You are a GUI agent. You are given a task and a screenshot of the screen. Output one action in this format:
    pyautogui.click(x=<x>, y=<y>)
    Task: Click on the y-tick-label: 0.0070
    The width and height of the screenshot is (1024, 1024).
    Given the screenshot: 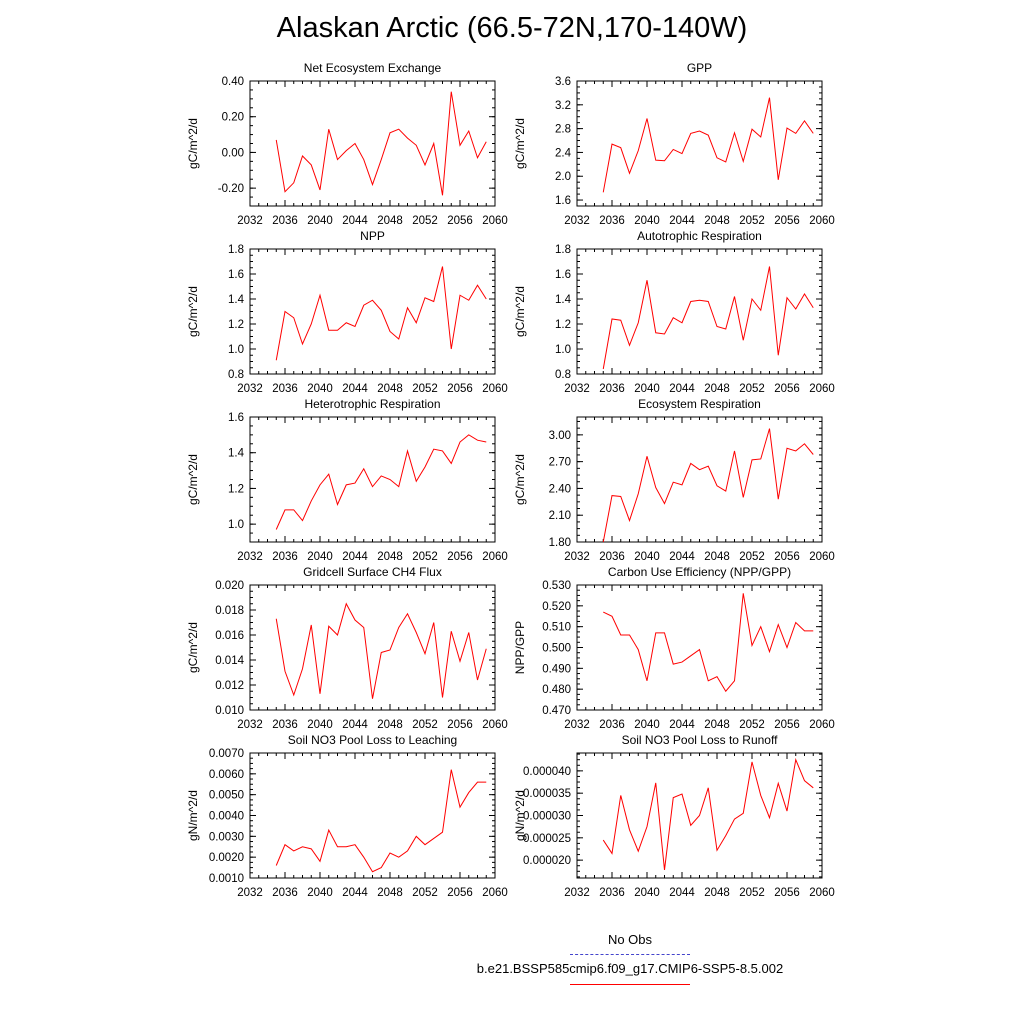 What is the action you would take?
    pyautogui.click(x=226, y=754)
    